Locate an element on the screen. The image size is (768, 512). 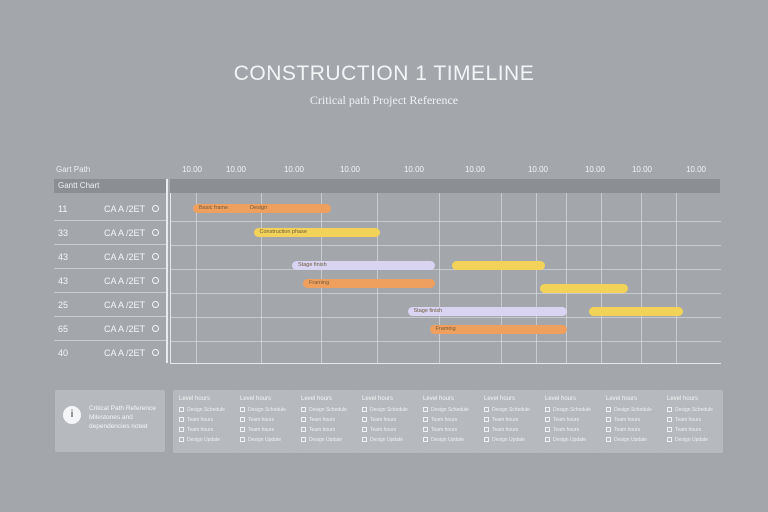
gantt-bar-label: Design is located at coordinates (259, 208).